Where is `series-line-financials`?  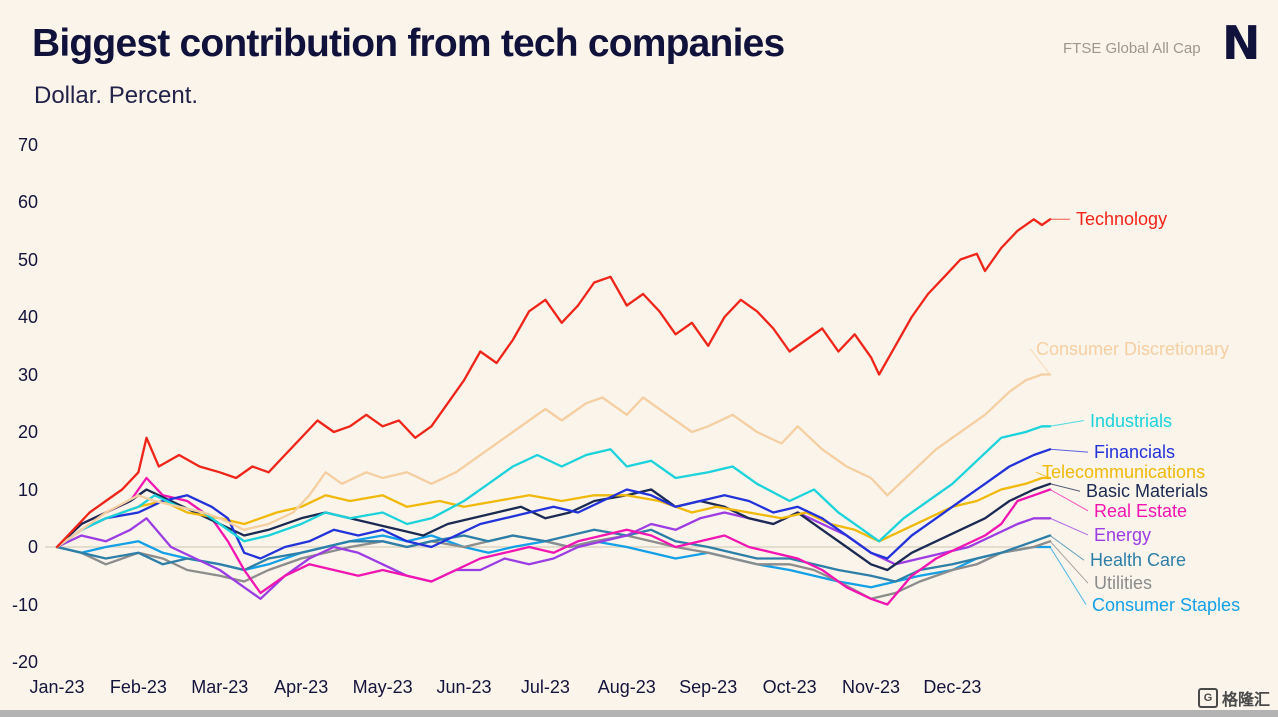 series-line-financials is located at coordinates (553, 504).